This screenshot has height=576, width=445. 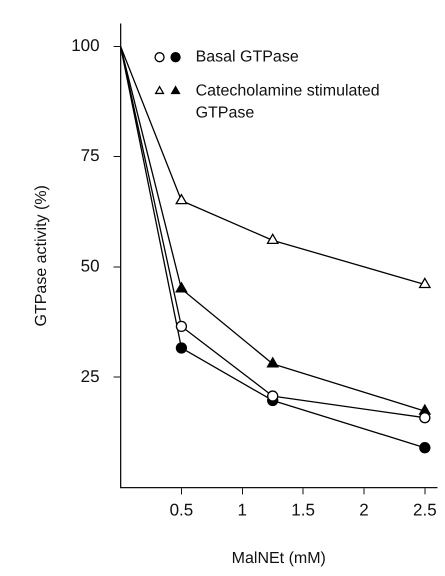 I want to click on x-tick-label: 2.5, so click(x=425, y=510).